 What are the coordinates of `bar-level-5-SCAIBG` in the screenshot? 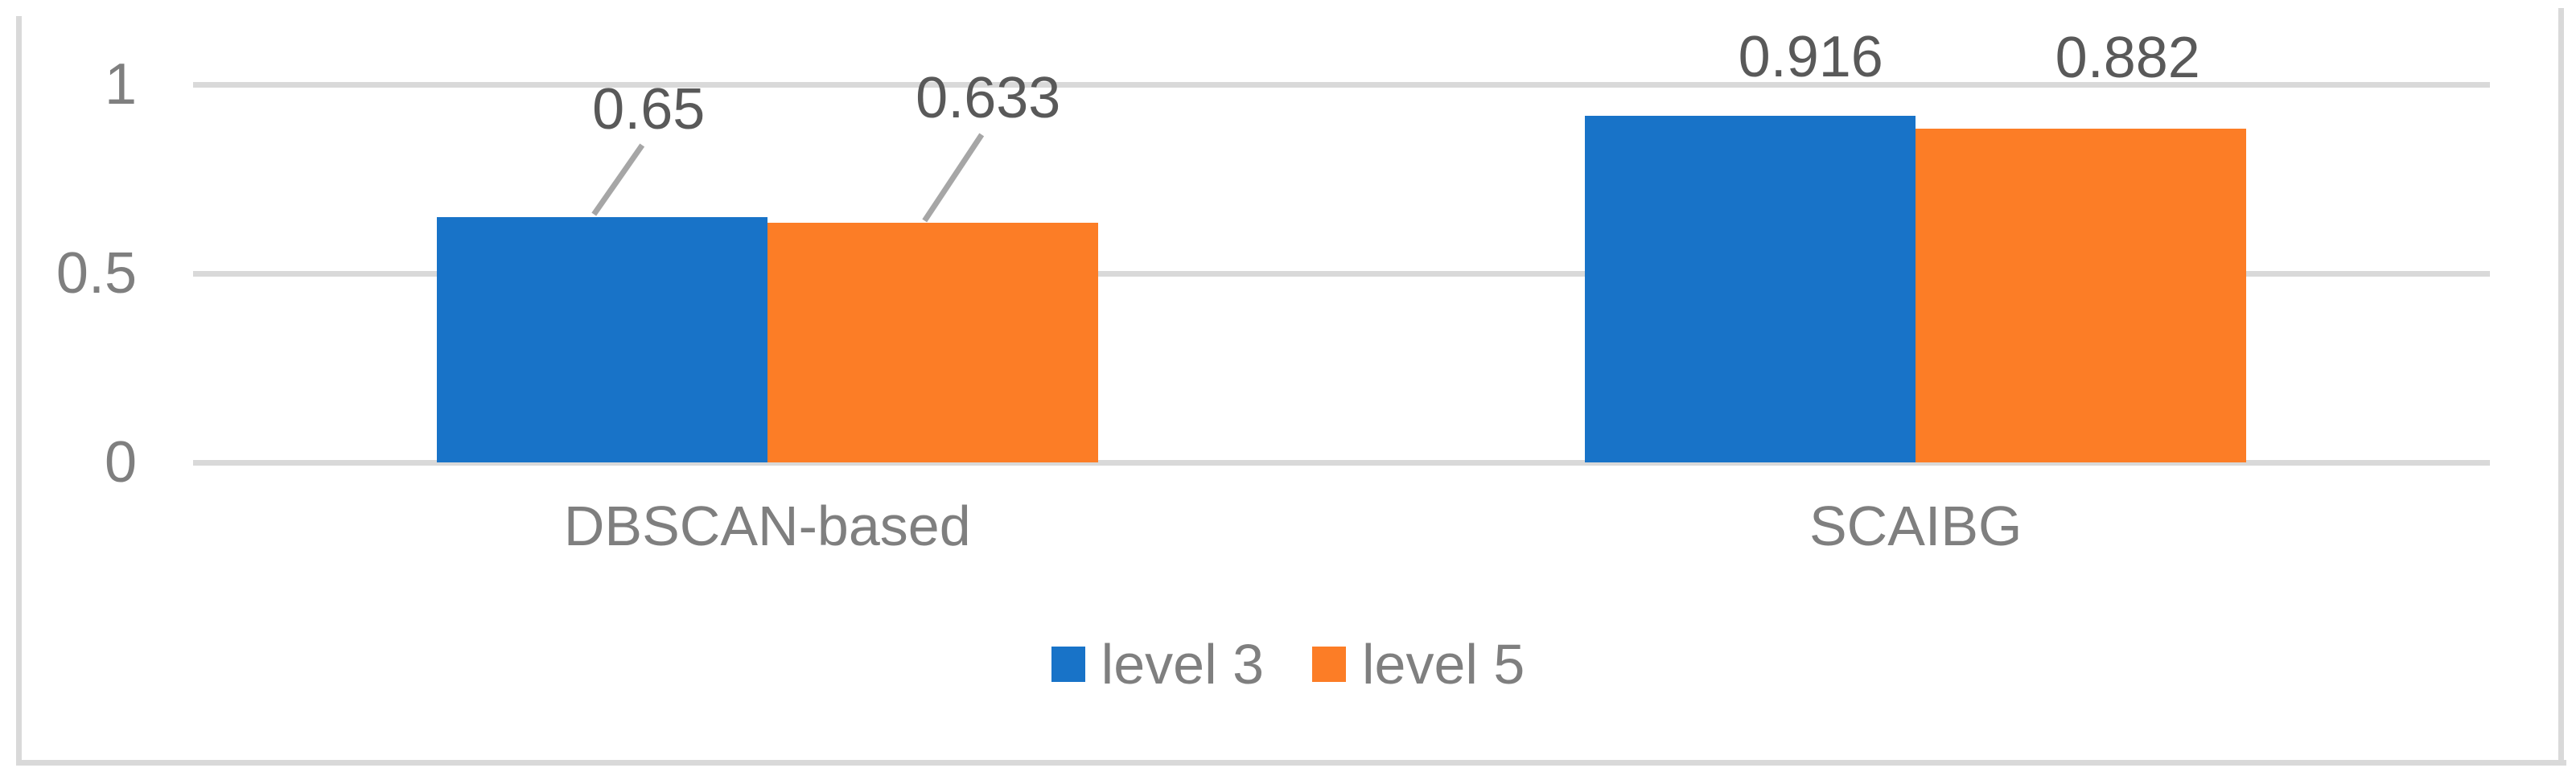 It's located at (2081, 295).